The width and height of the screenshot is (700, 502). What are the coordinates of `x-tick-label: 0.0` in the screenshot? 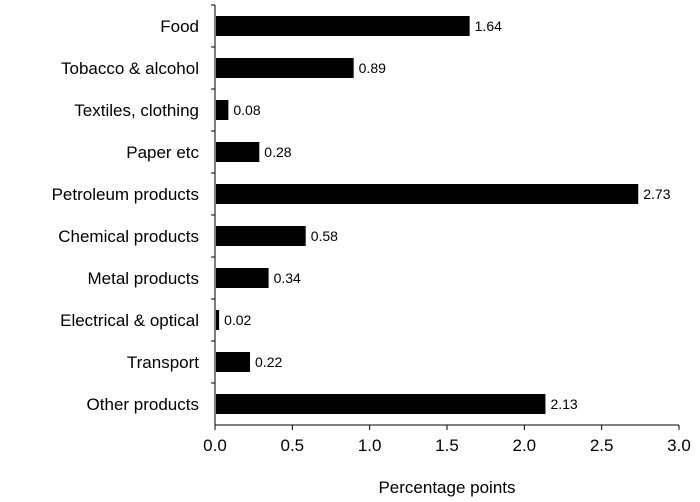 It's located at (215, 445).